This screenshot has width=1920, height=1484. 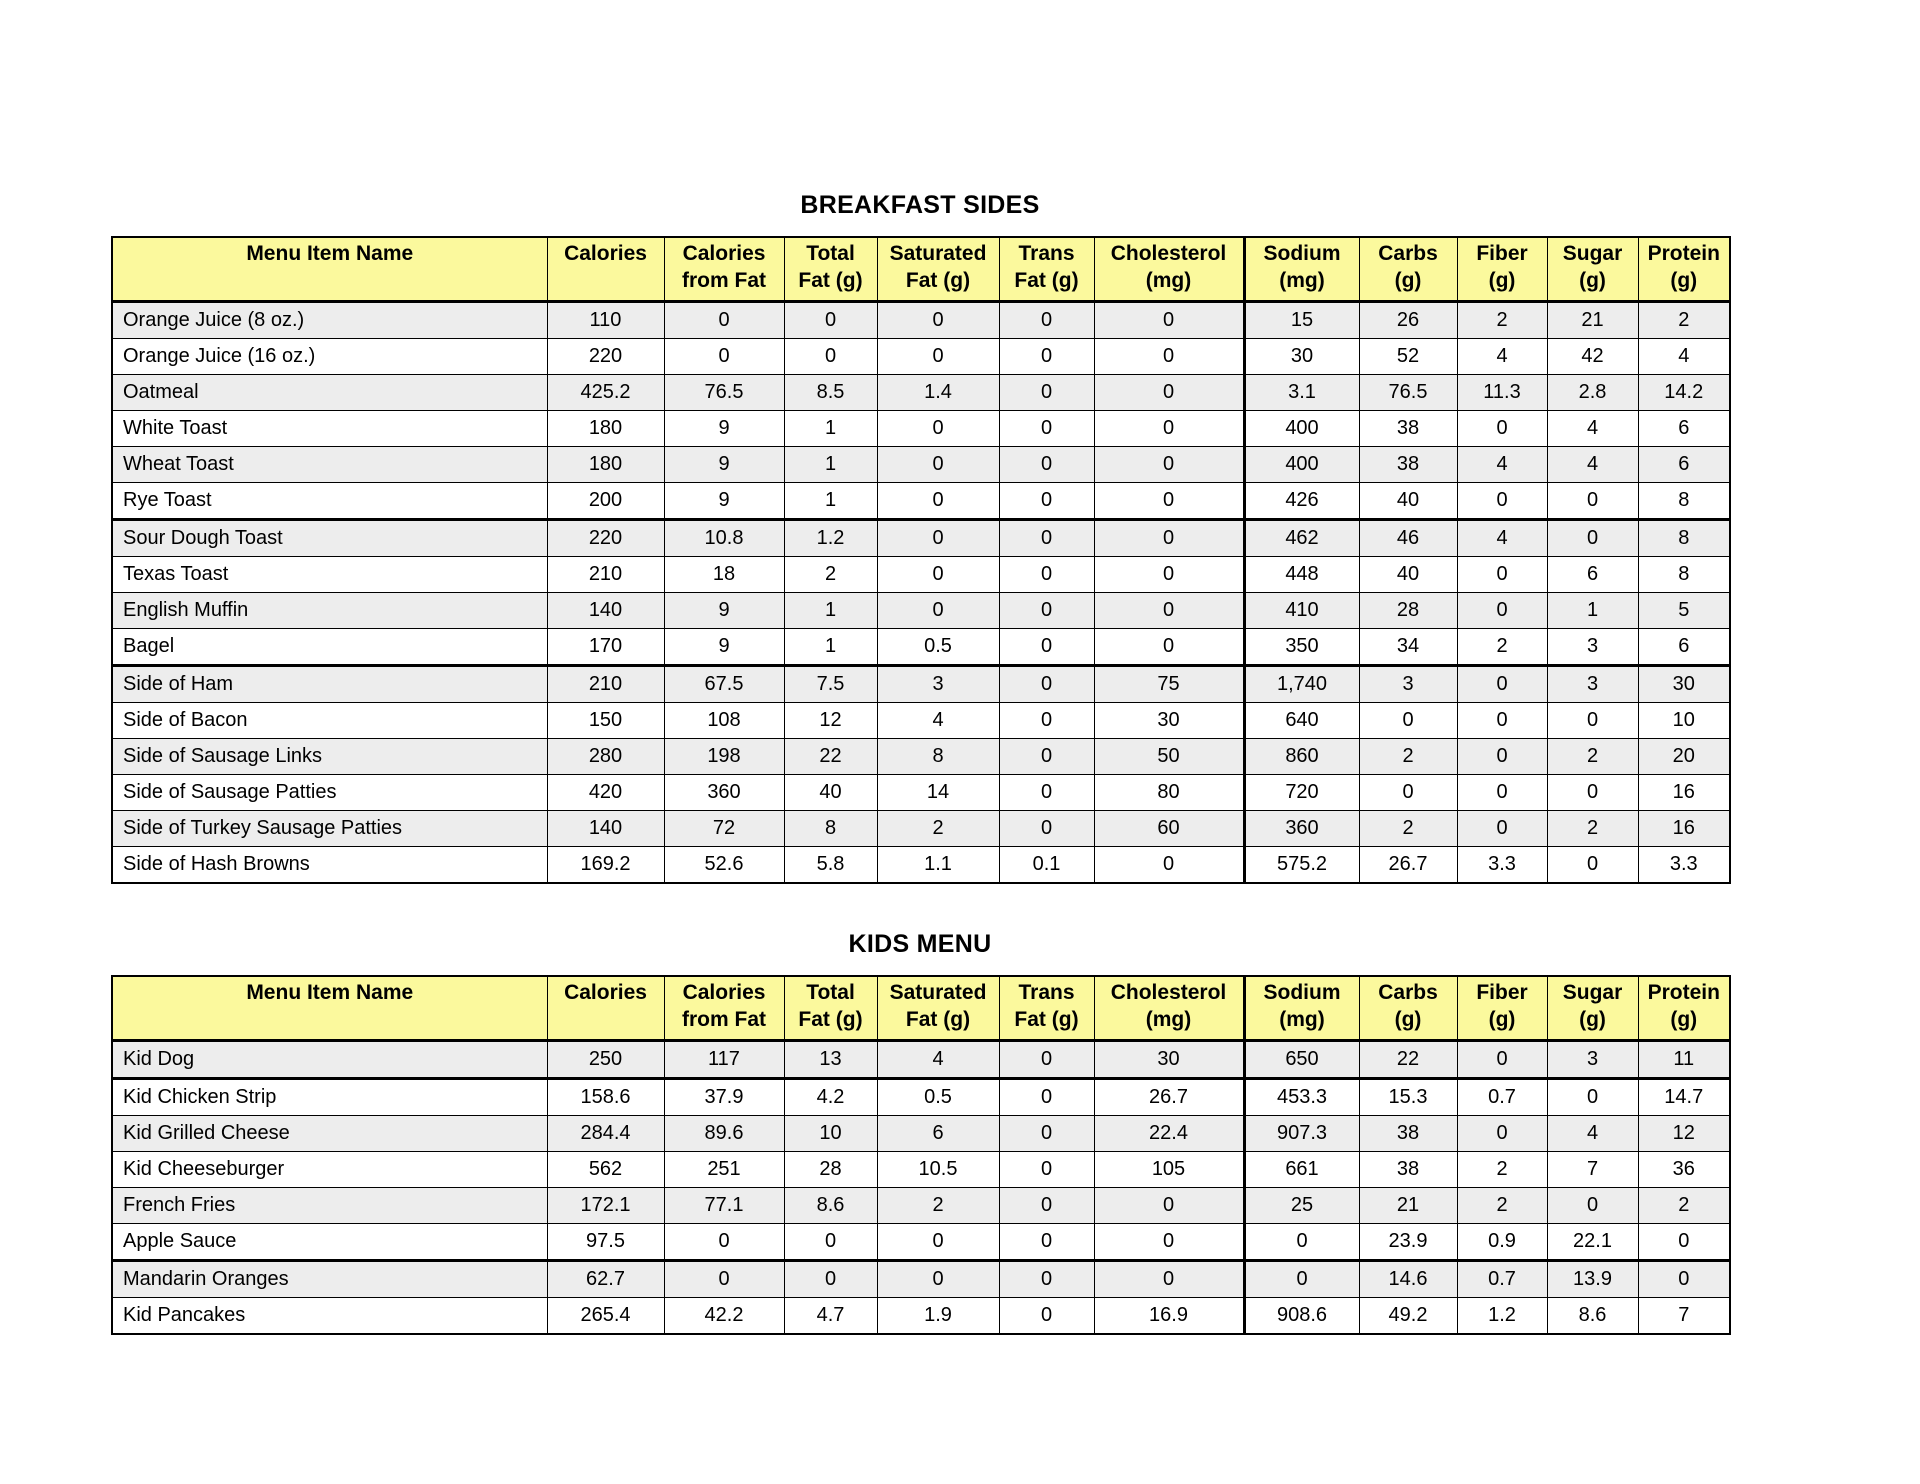 I want to click on table-row: Orange Juice (8 oz.) 110 0 0 0 0 0 15 26 2 21 2, so click(x=921, y=320).